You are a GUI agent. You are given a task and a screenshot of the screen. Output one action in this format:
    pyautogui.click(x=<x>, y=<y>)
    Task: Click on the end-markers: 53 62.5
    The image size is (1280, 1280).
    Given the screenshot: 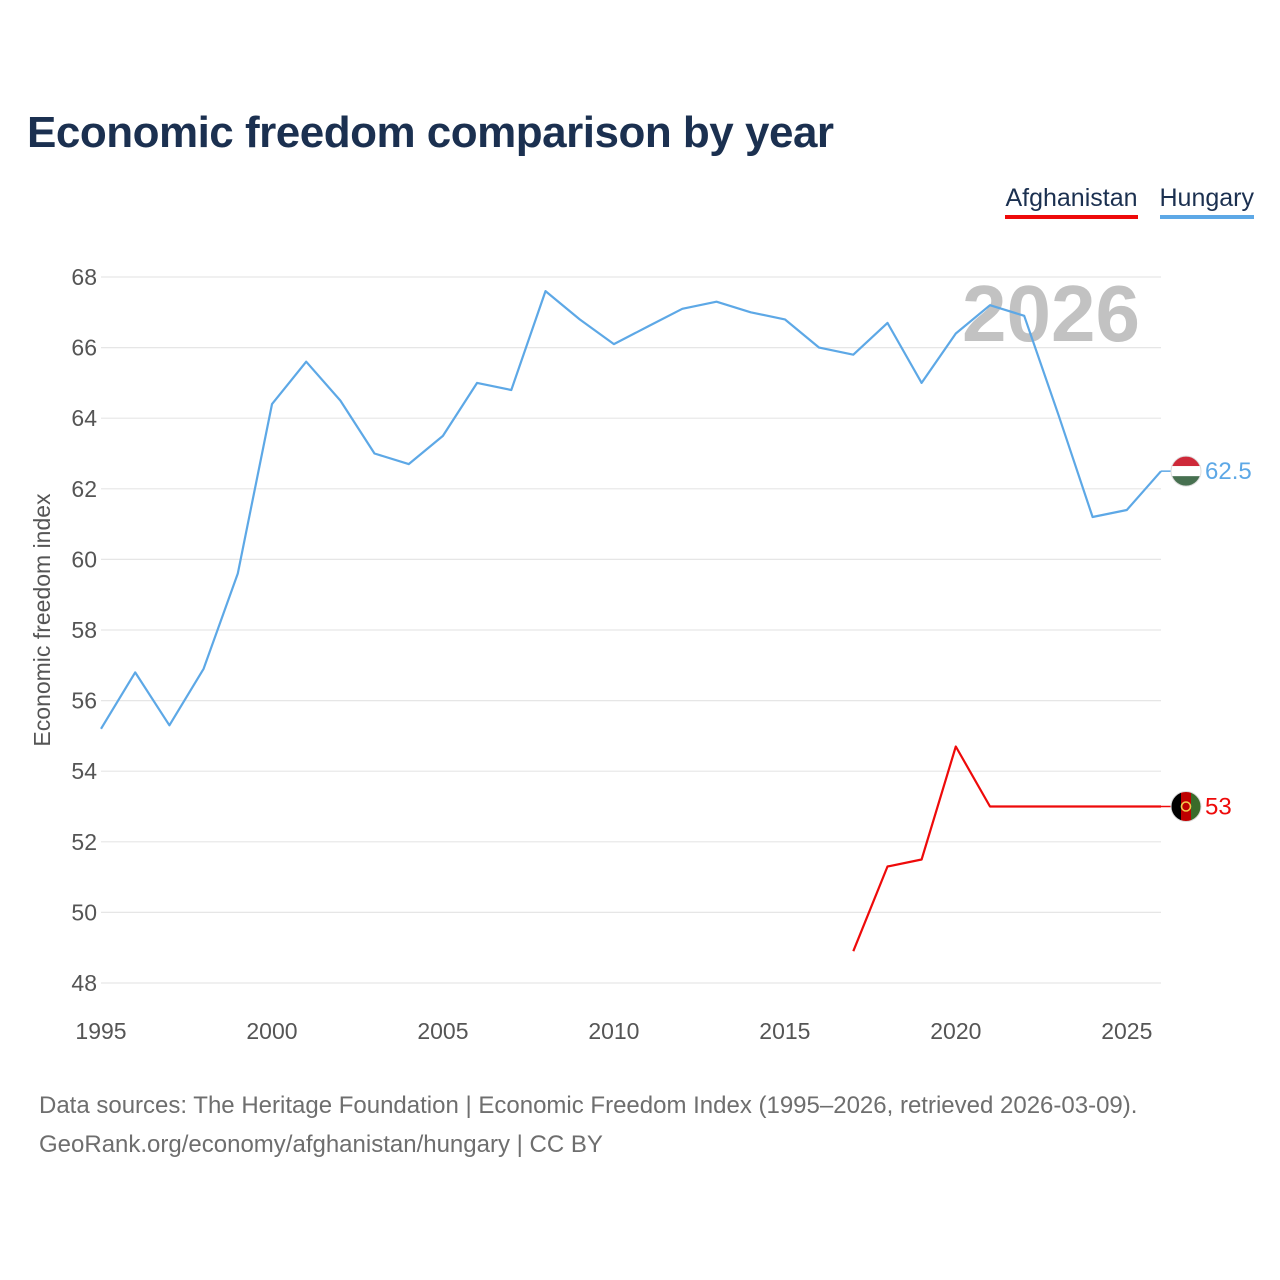 What is the action you would take?
    pyautogui.click(x=1206, y=638)
    